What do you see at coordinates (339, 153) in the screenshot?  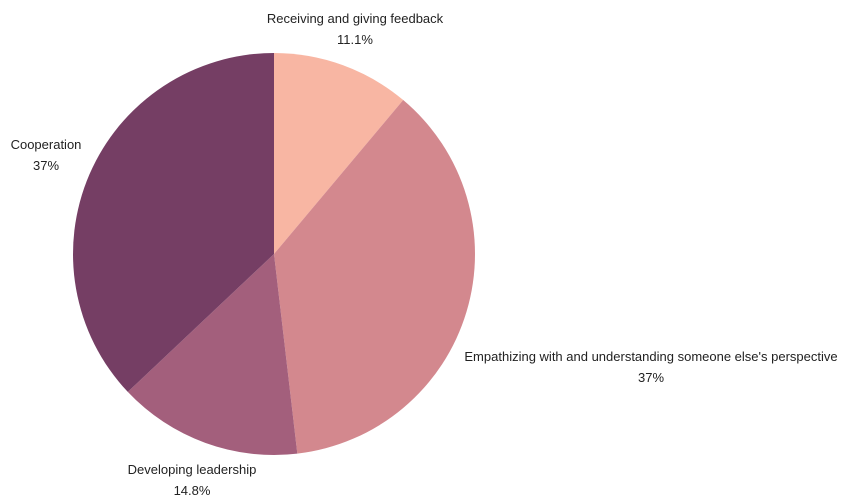 I see `pie-slice-receiving-and-giving-feedback` at bounding box center [339, 153].